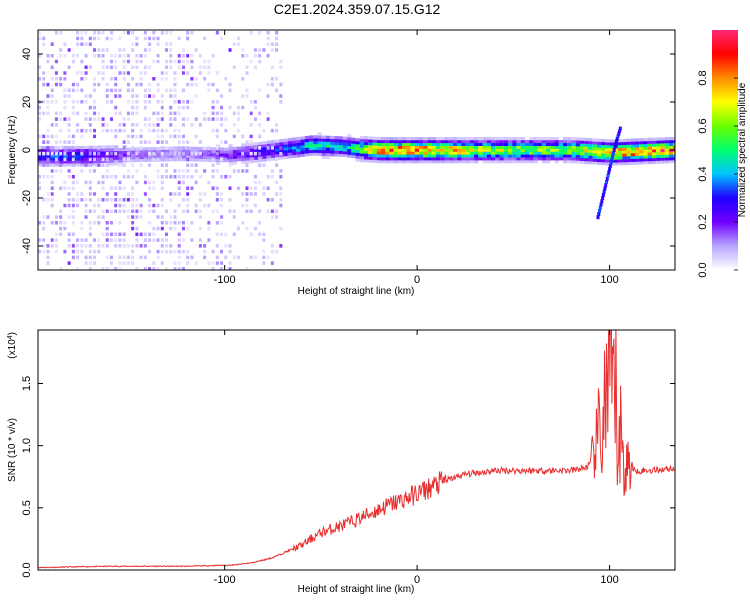 The height and width of the screenshot is (600, 750). What do you see at coordinates (27, 150) in the screenshot?
I see `y-tick-label: 0` at bounding box center [27, 150].